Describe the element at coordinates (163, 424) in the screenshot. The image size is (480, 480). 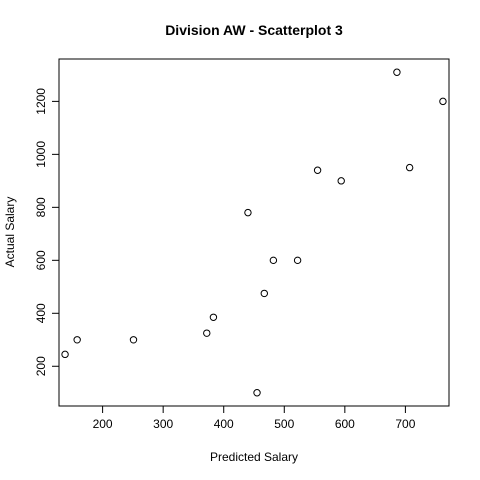
I see `x-tick-label: 300` at that location.